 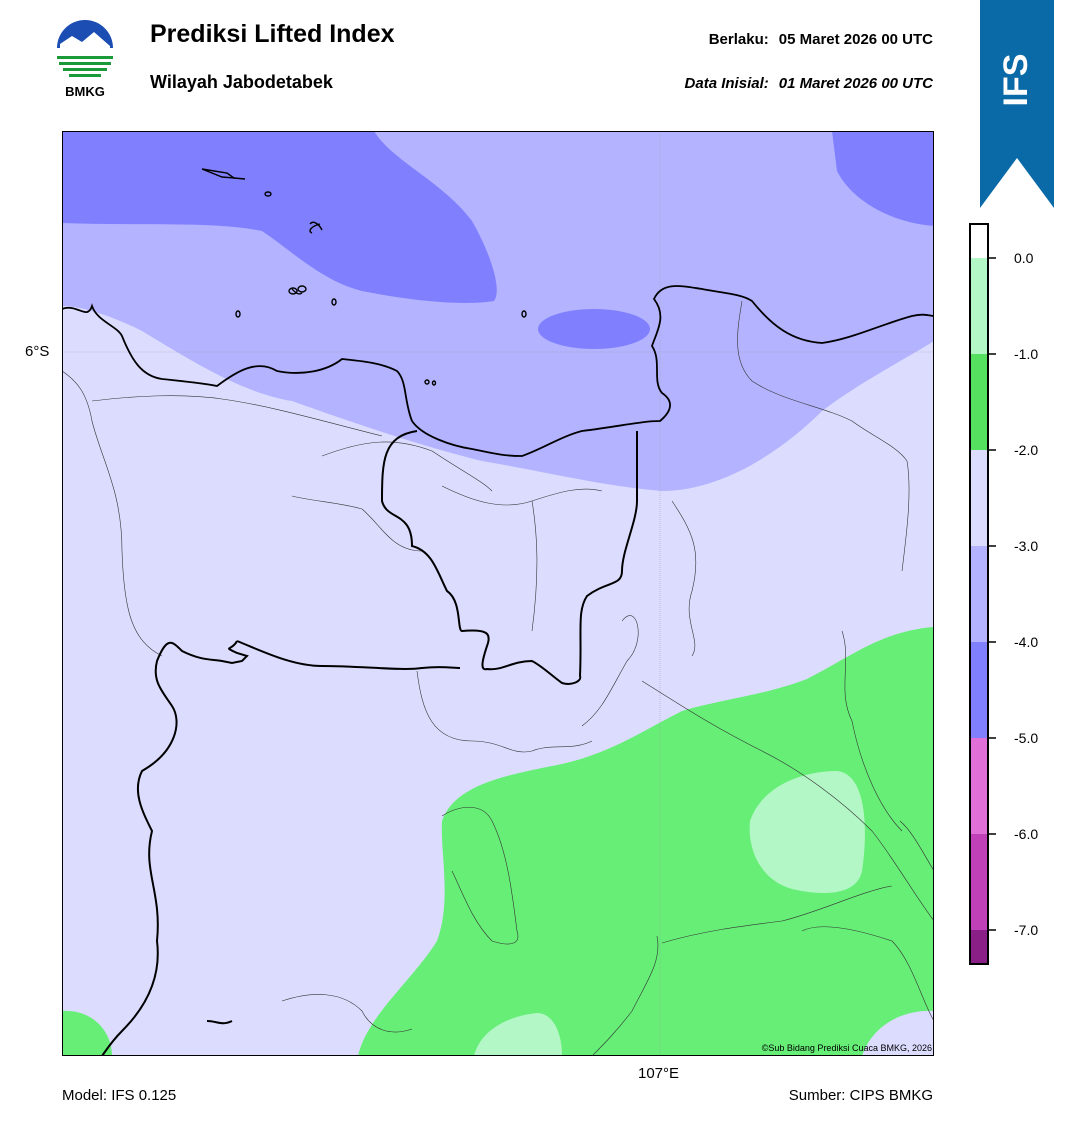 I want to click on colorbar-tick-label: -3.0, so click(x=1026, y=546).